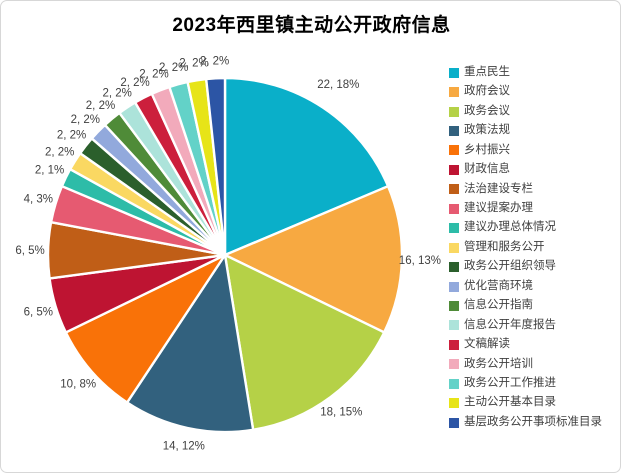 Image resolution: width=621 pixels, height=473 pixels. I want to click on legend-item-政务公开工作推进: 政务公开工作推进, so click(525, 383).